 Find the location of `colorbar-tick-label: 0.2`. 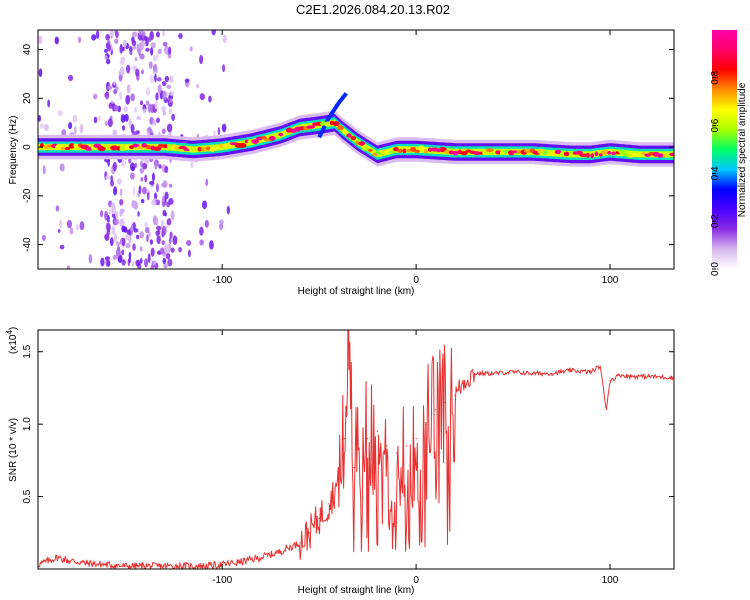

colorbar-tick-label: 0.2 is located at coordinates (715, 221).